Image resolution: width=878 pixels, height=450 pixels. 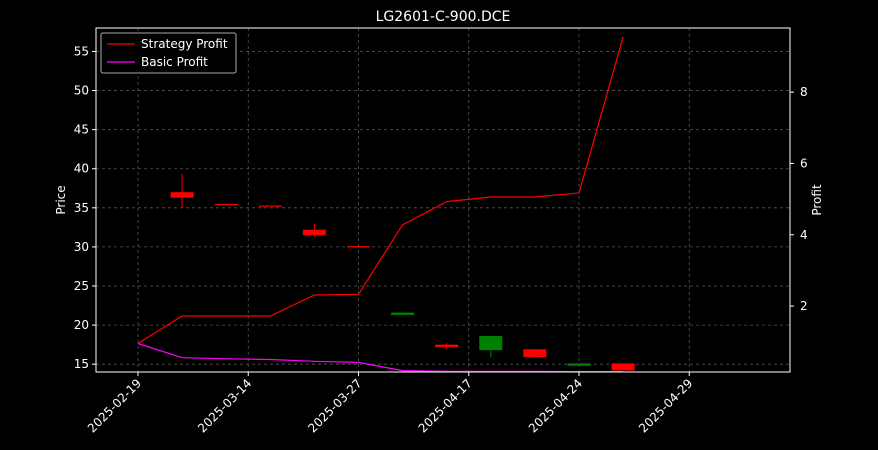 I want to click on legend-label-basic: Basic Profit, so click(x=174, y=62).